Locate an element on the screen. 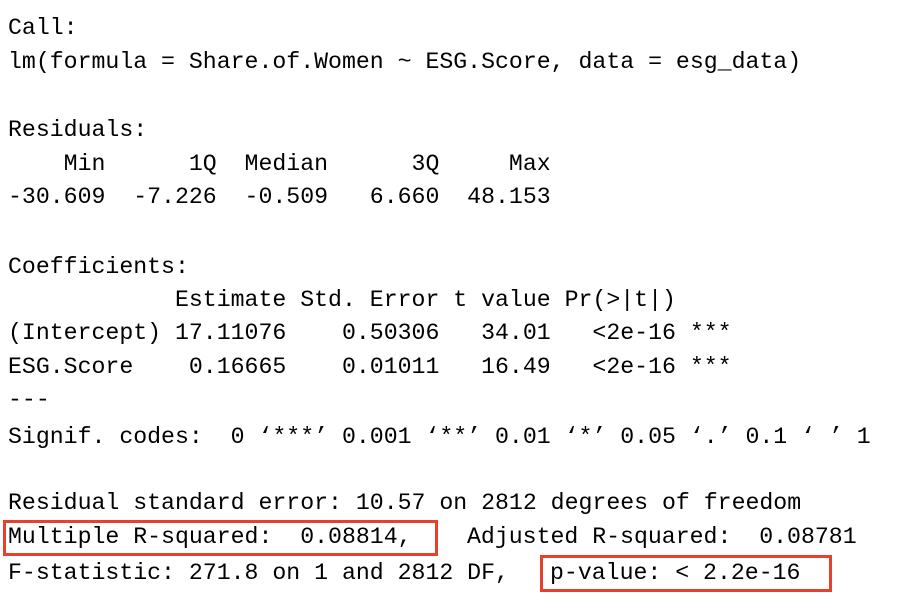 Image resolution: width=908 pixels, height=600 pixels. coefficients-label: Coefficients: is located at coordinates (98, 267).